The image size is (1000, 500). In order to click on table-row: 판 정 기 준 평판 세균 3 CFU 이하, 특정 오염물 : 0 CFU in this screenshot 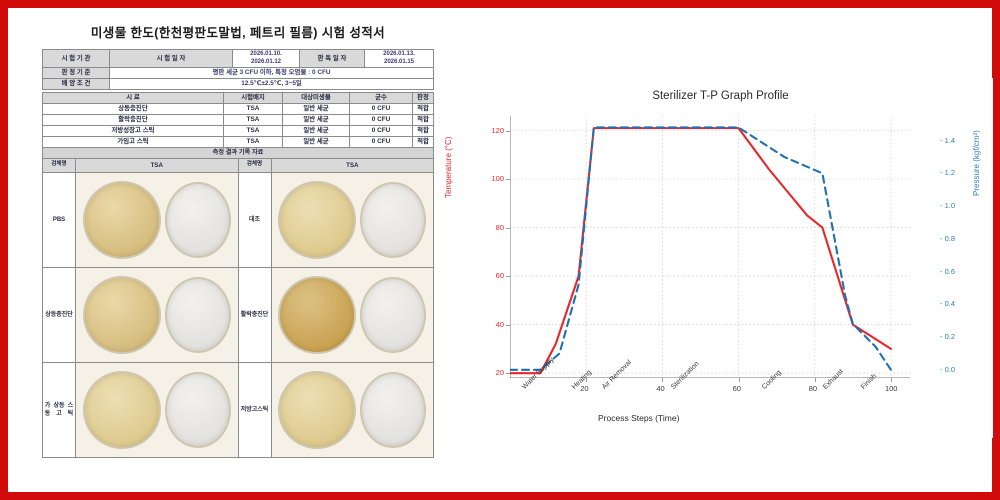, I will do `click(238, 73)`.